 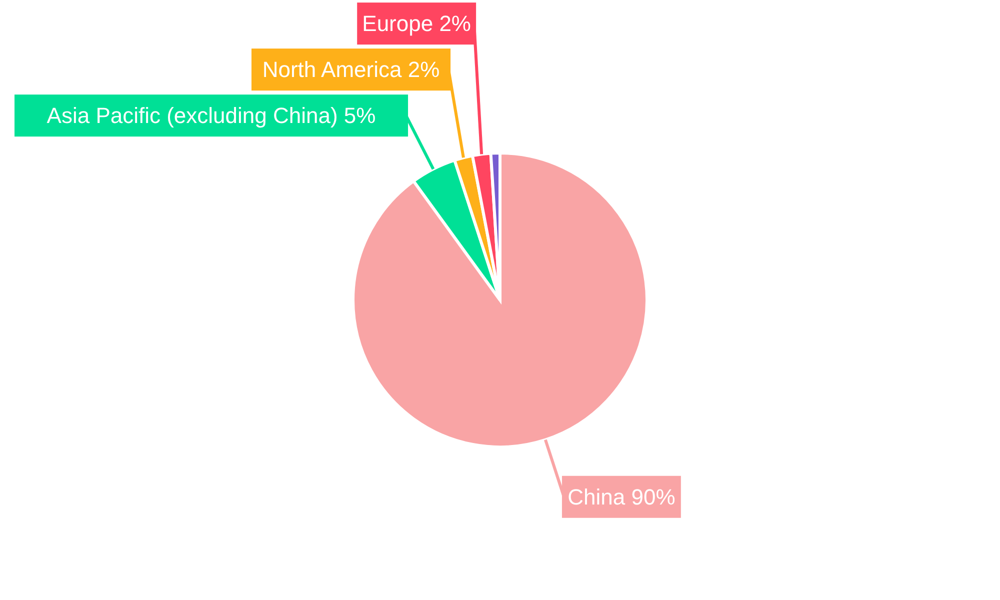 What do you see at coordinates (211, 115) in the screenshot?
I see `slice-label: Asia Pacific (excluding China) 5%` at bounding box center [211, 115].